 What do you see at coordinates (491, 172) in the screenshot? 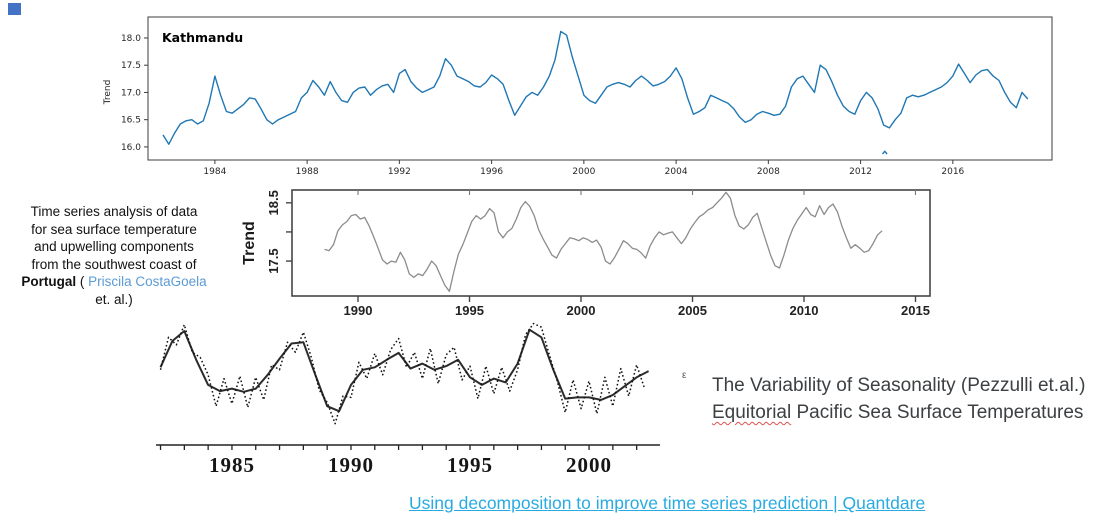
I see `svg-text: 1996` at bounding box center [491, 172].